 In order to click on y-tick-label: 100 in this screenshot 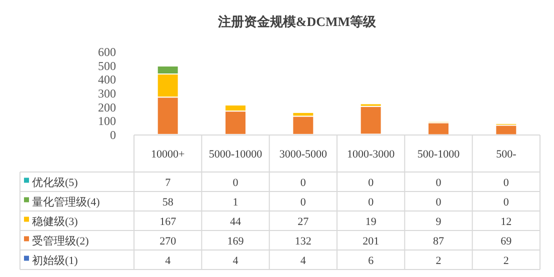, I will do `click(107, 121)`.